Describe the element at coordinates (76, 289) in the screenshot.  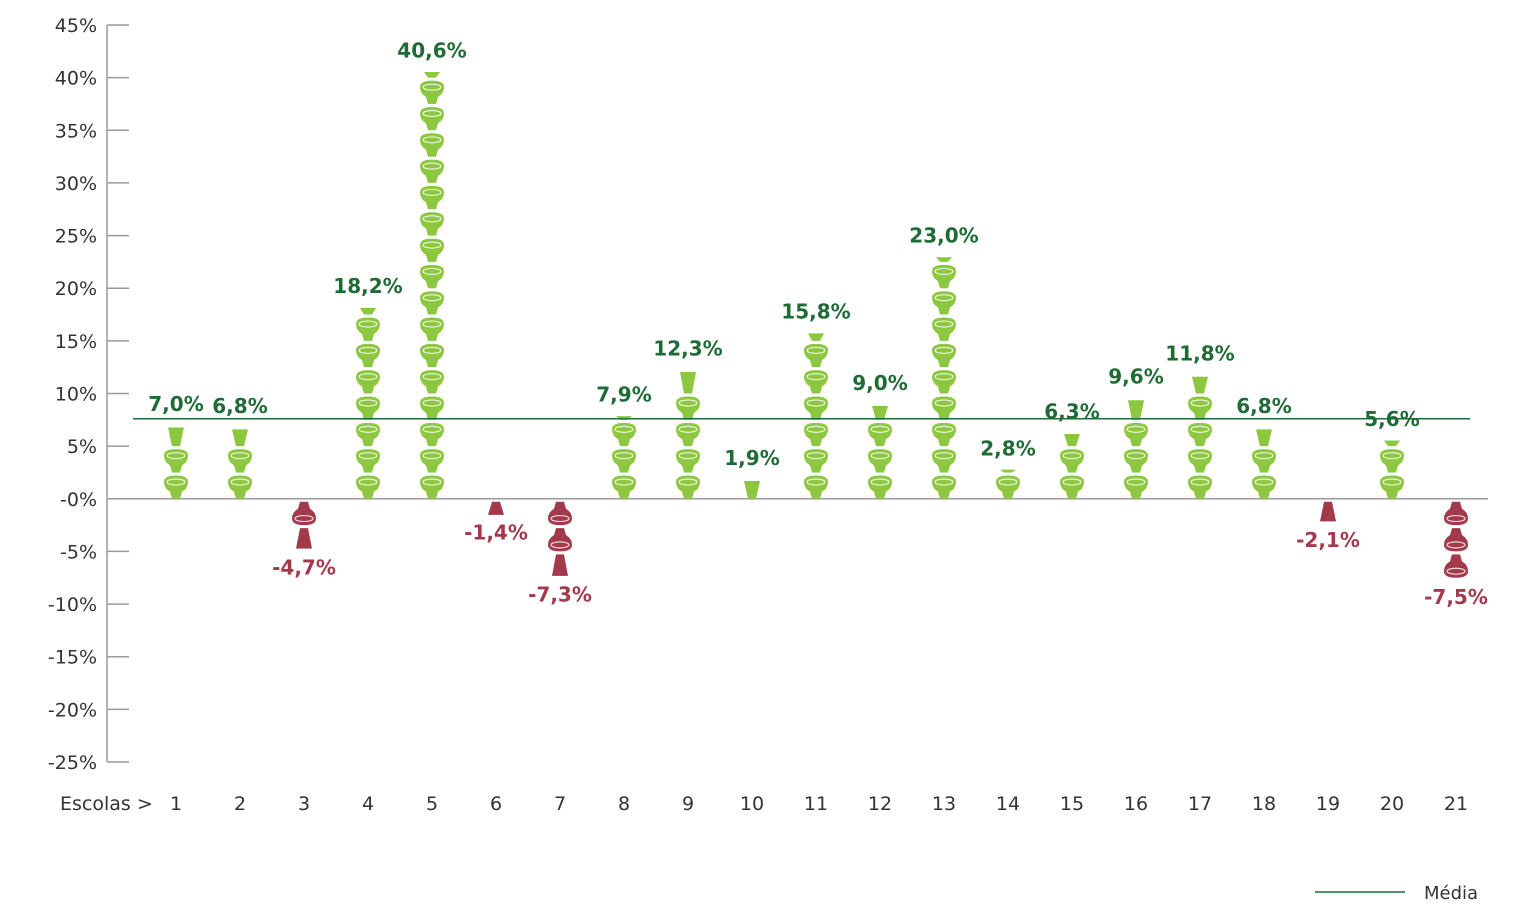
I see `y-tick-label: 20%` at that location.